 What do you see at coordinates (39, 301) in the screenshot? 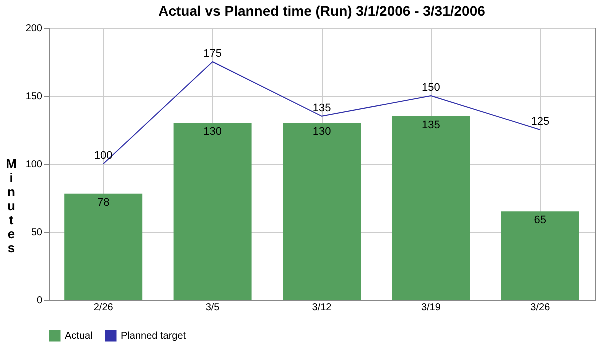
I see `y-tick-label: 0` at bounding box center [39, 301].